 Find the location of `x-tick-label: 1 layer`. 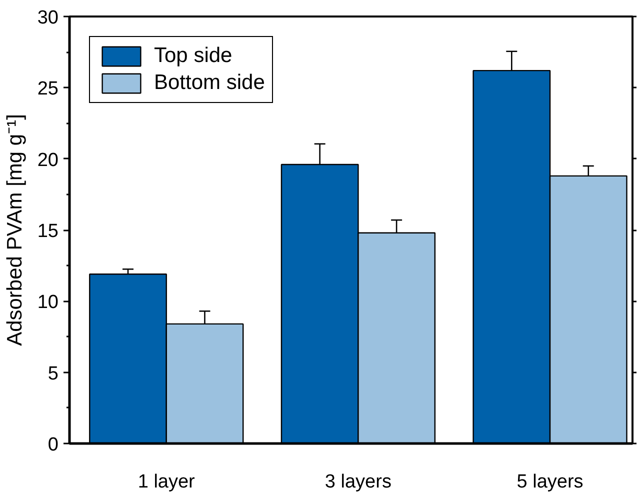

x-tick-label: 1 layer is located at coordinates (167, 482).